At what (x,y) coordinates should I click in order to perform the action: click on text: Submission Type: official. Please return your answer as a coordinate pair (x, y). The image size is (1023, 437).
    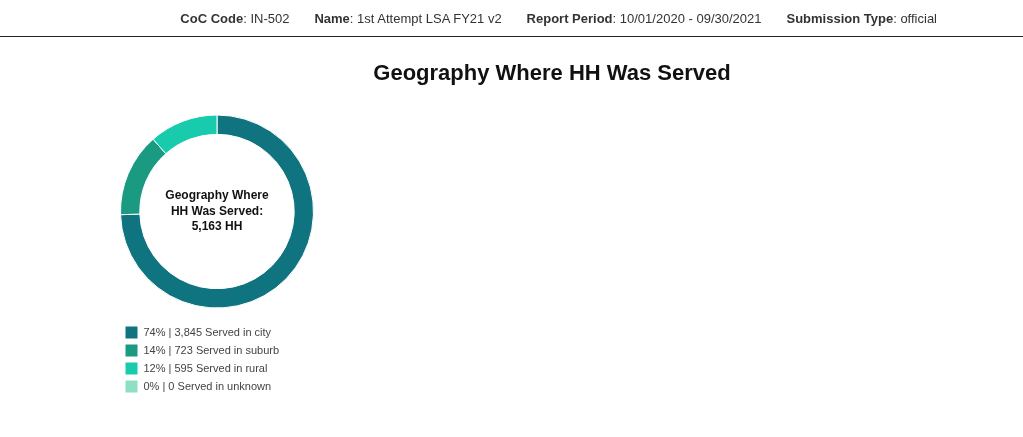
    Looking at the image, I should click on (861, 18).